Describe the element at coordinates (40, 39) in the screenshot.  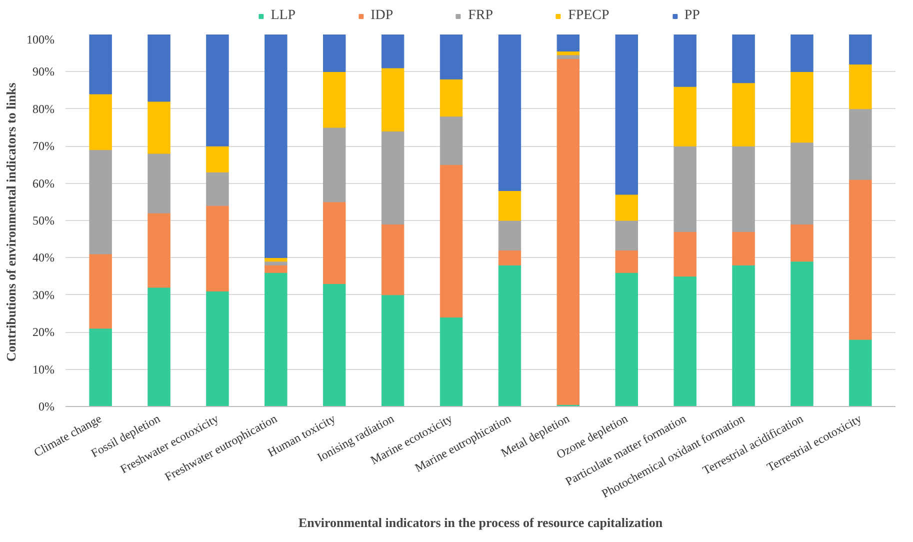
I see `y-tick-label: 100%` at that location.